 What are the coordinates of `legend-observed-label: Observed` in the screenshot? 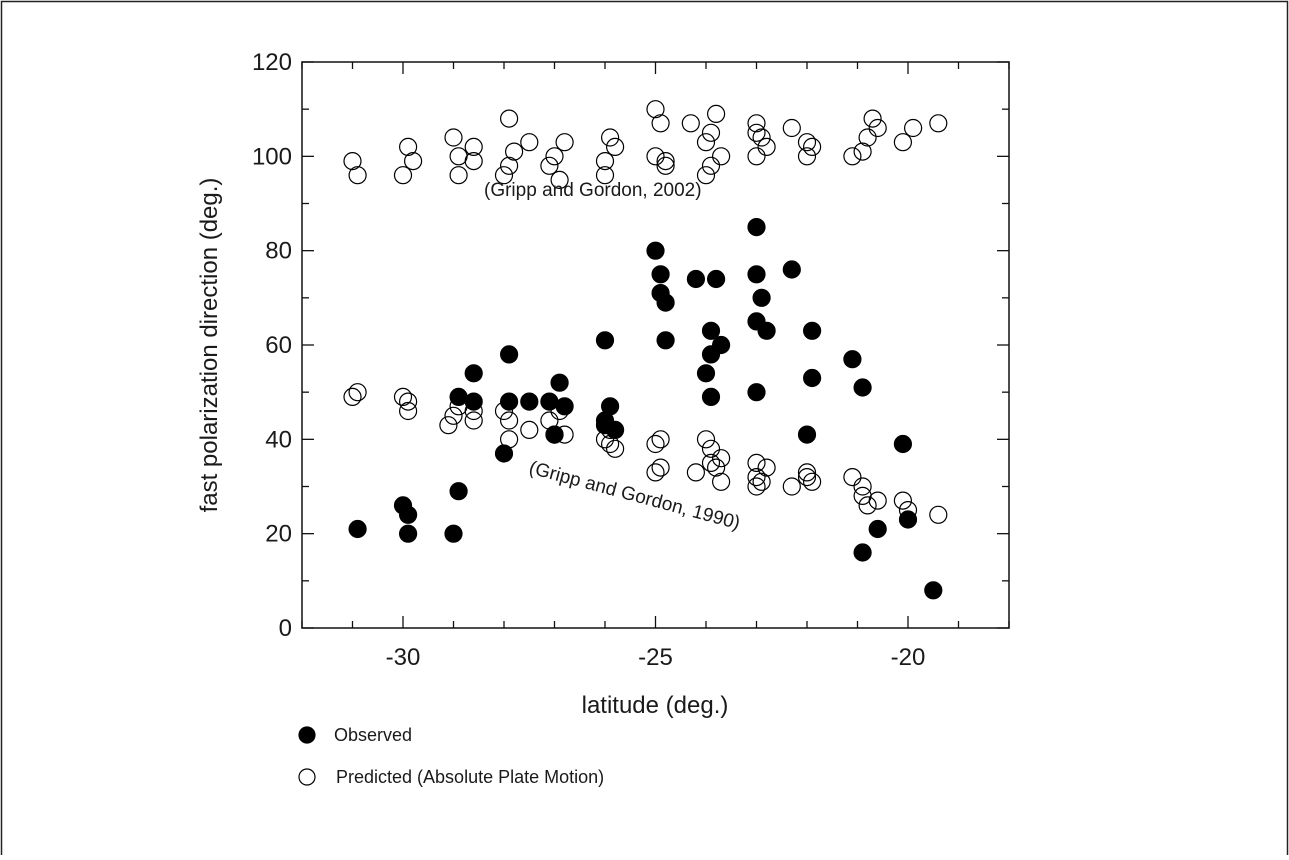 It's located at (373, 735).